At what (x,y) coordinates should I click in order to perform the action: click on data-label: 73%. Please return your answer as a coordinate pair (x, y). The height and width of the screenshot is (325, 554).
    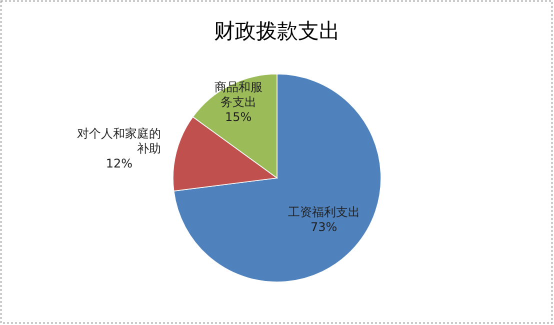
    Looking at the image, I should click on (324, 227).